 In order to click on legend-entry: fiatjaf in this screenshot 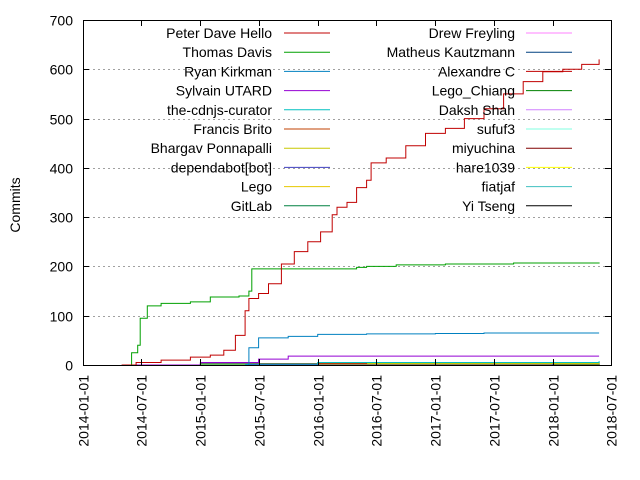, I will do `click(527, 187)`.